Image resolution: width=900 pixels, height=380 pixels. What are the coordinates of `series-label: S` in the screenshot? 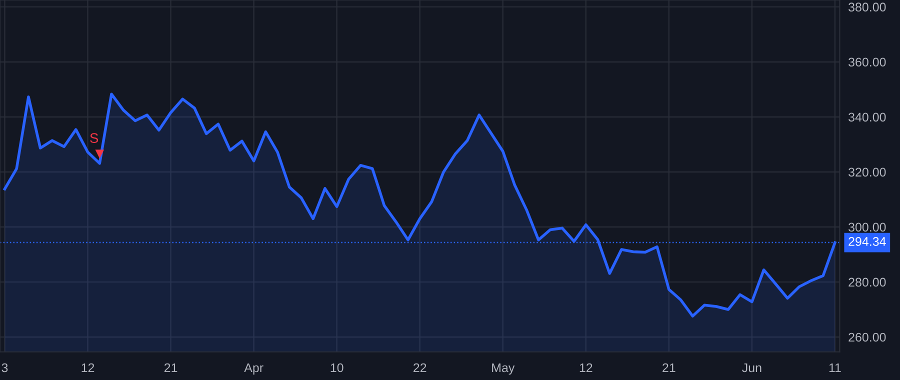 It's located at (94, 138).